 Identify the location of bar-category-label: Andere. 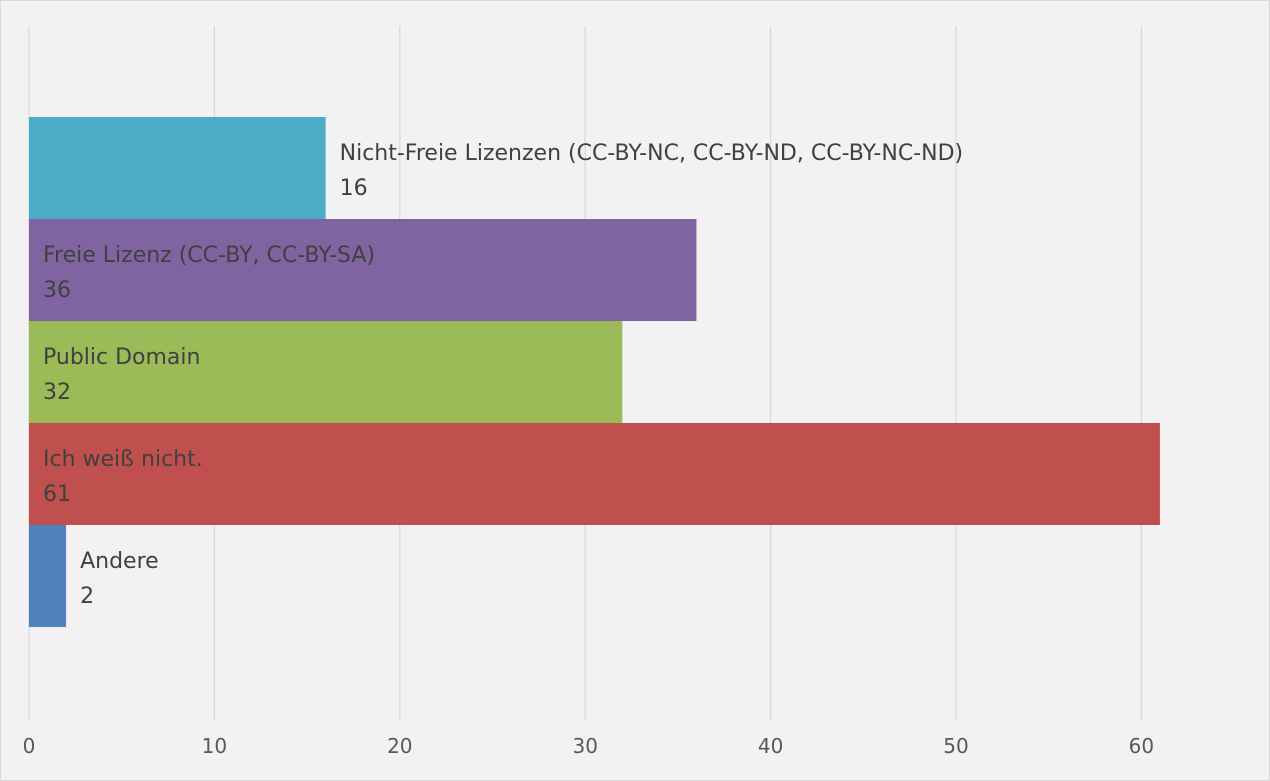
(119, 561).